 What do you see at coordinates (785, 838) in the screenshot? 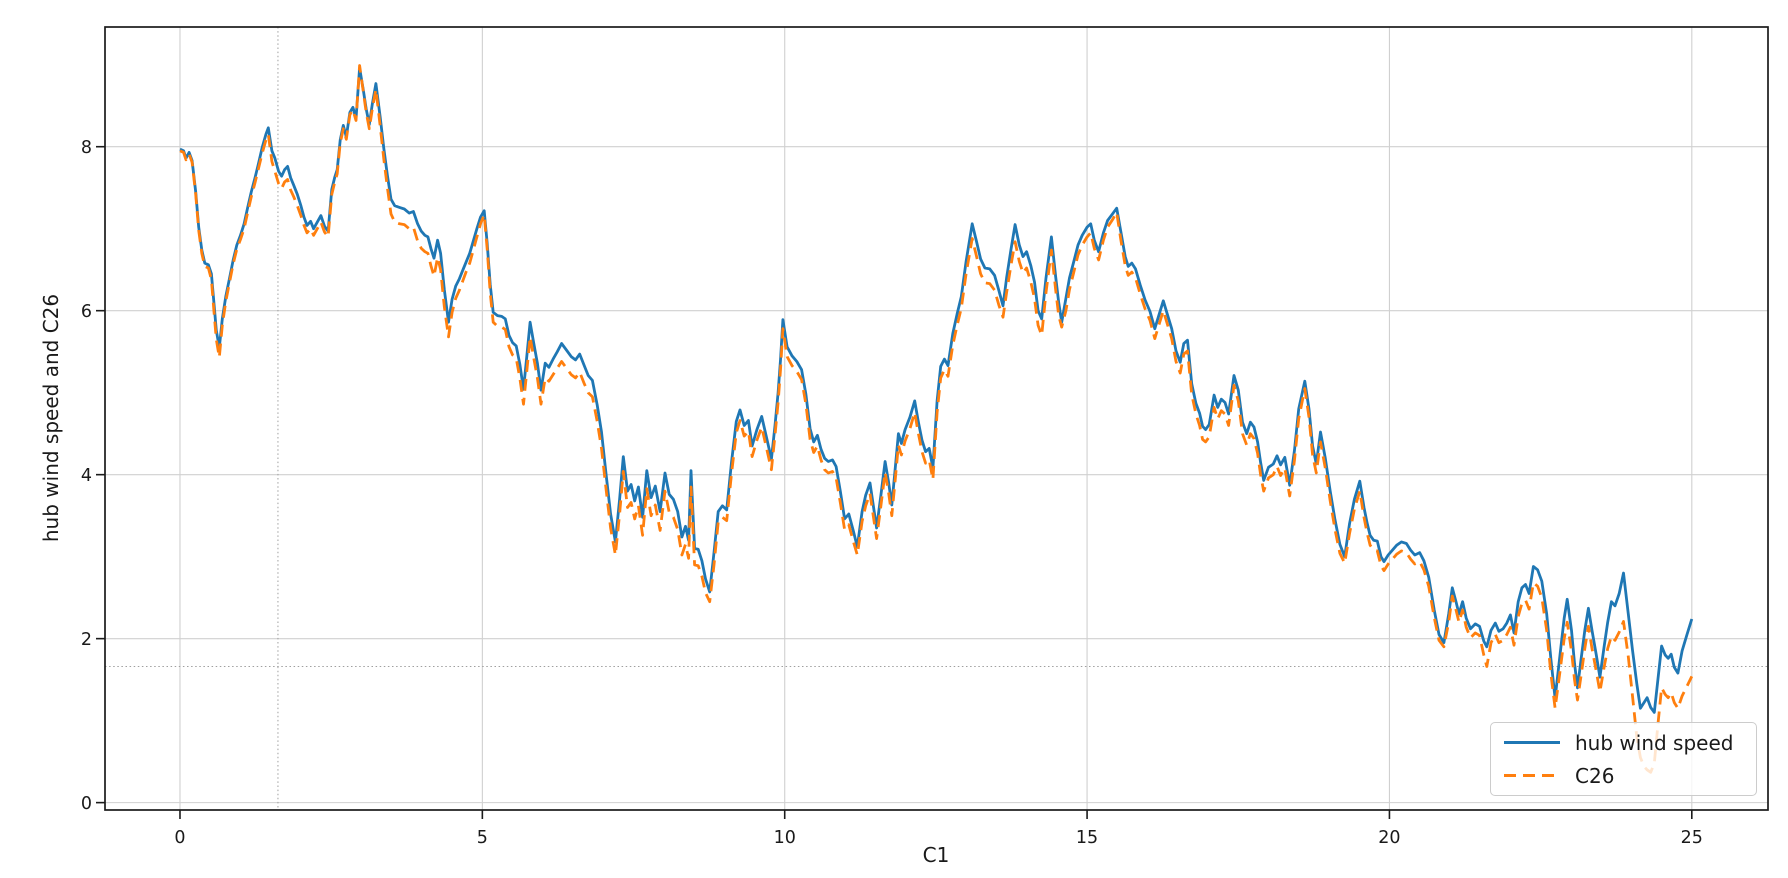
I see `svg-text: 10` at bounding box center [785, 838].